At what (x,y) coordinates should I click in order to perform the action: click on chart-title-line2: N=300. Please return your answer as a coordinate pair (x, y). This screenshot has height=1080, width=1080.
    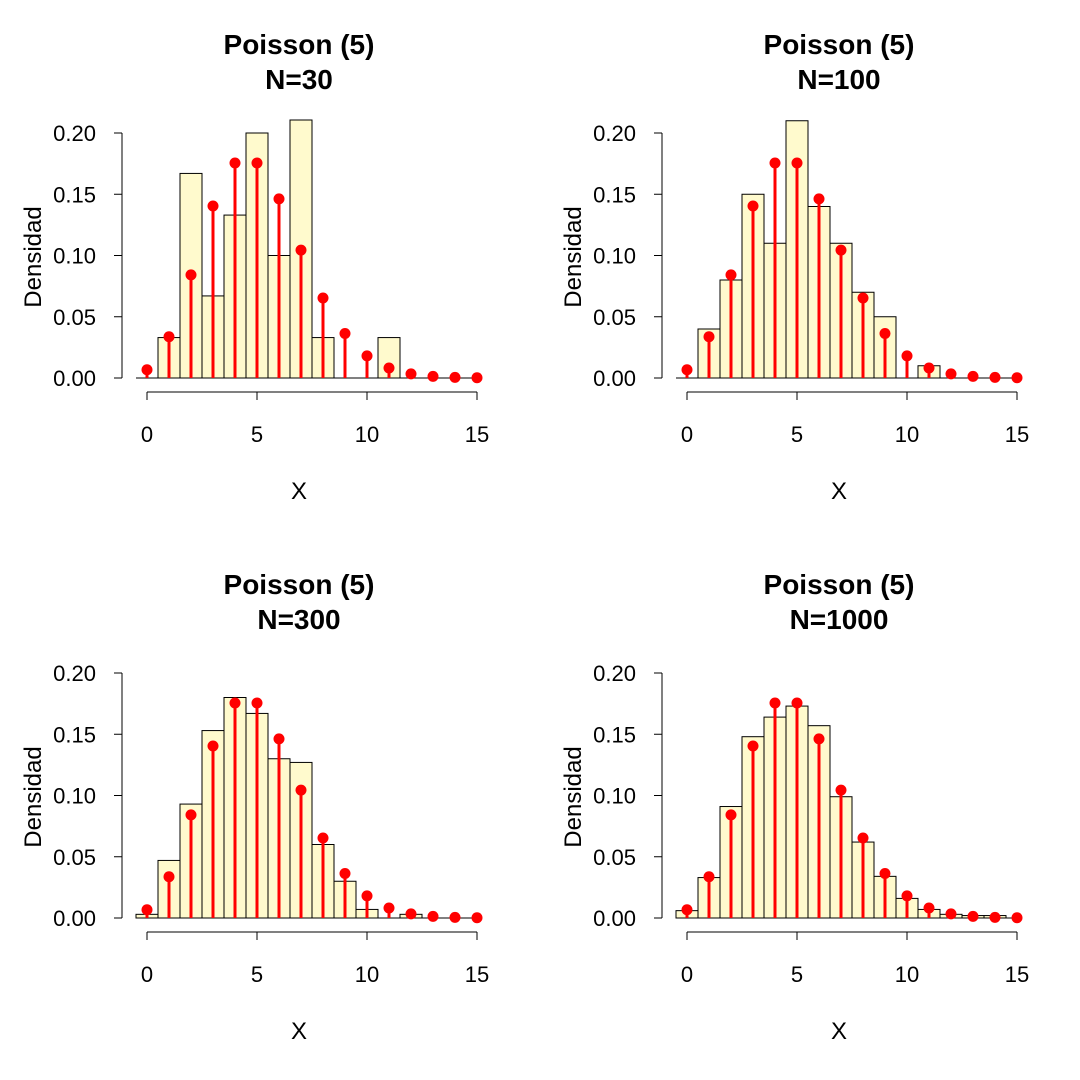
    Looking at the image, I should click on (299, 619).